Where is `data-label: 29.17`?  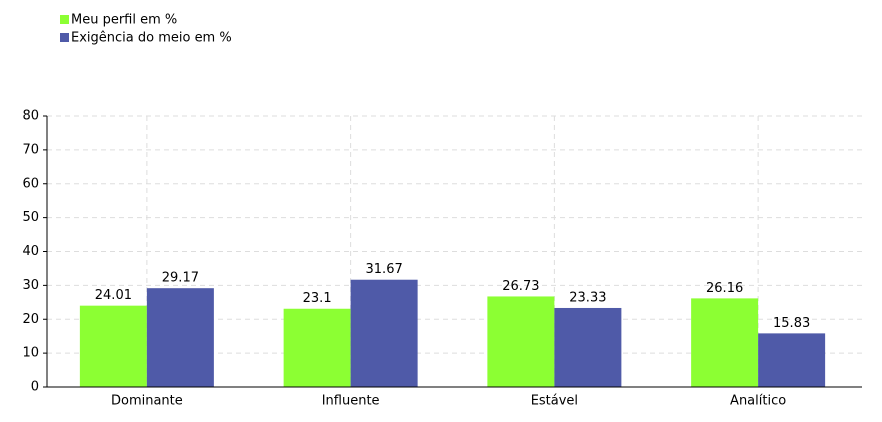 data-label: 29.17 is located at coordinates (180, 278).